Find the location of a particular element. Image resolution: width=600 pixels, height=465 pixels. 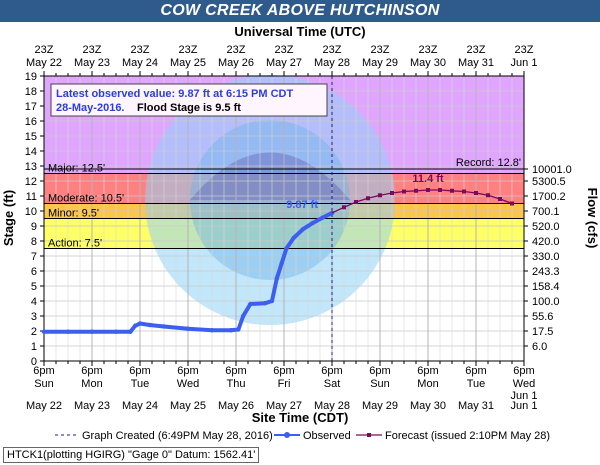

y-tick-label: 3 is located at coordinates (34, 317).